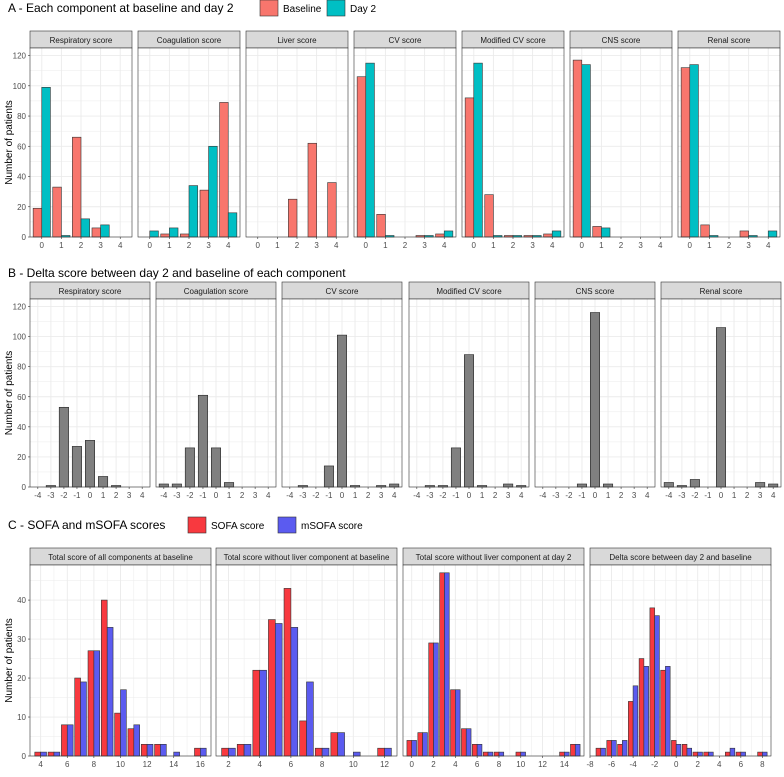 The width and height of the screenshot is (784, 777). I want to click on facet-border-C3, so click(680, 660).